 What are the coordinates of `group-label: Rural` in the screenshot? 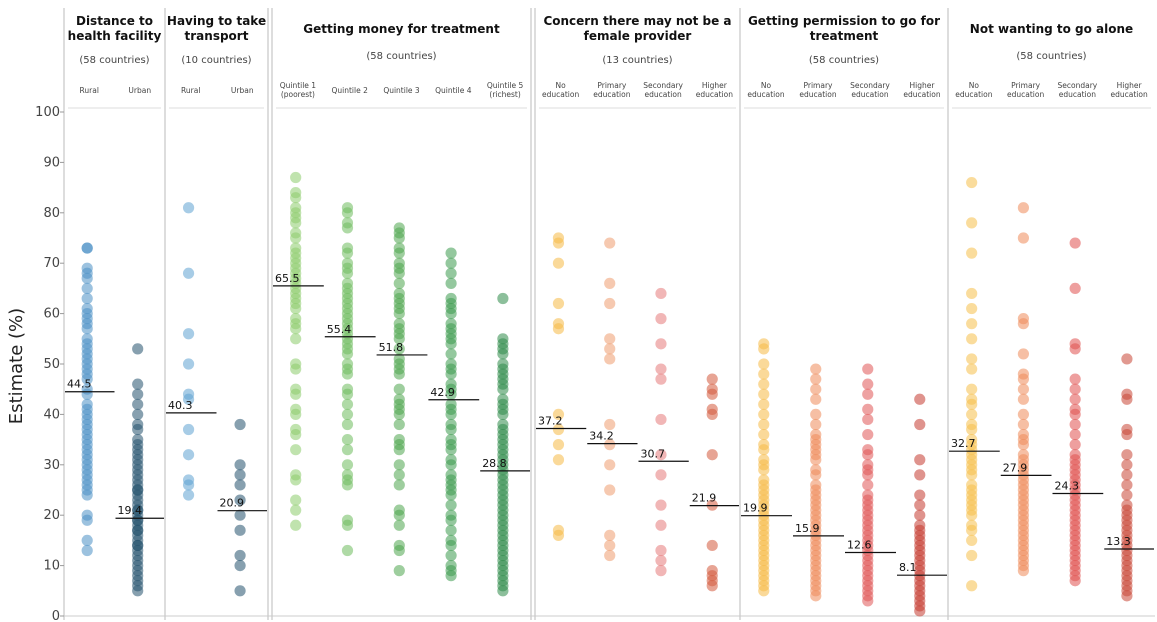 It's located at (190, 90).